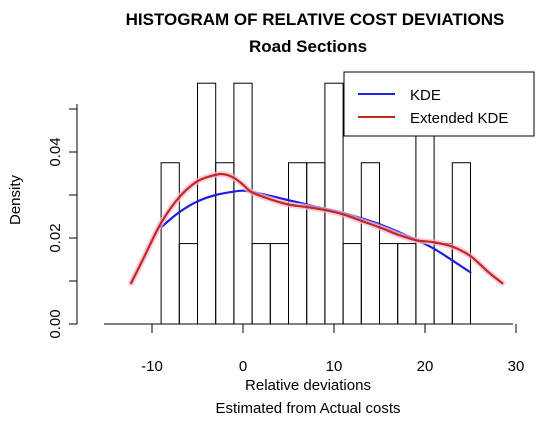  What do you see at coordinates (15, 199) in the screenshot?
I see `y-axis-label: Density` at bounding box center [15, 199].